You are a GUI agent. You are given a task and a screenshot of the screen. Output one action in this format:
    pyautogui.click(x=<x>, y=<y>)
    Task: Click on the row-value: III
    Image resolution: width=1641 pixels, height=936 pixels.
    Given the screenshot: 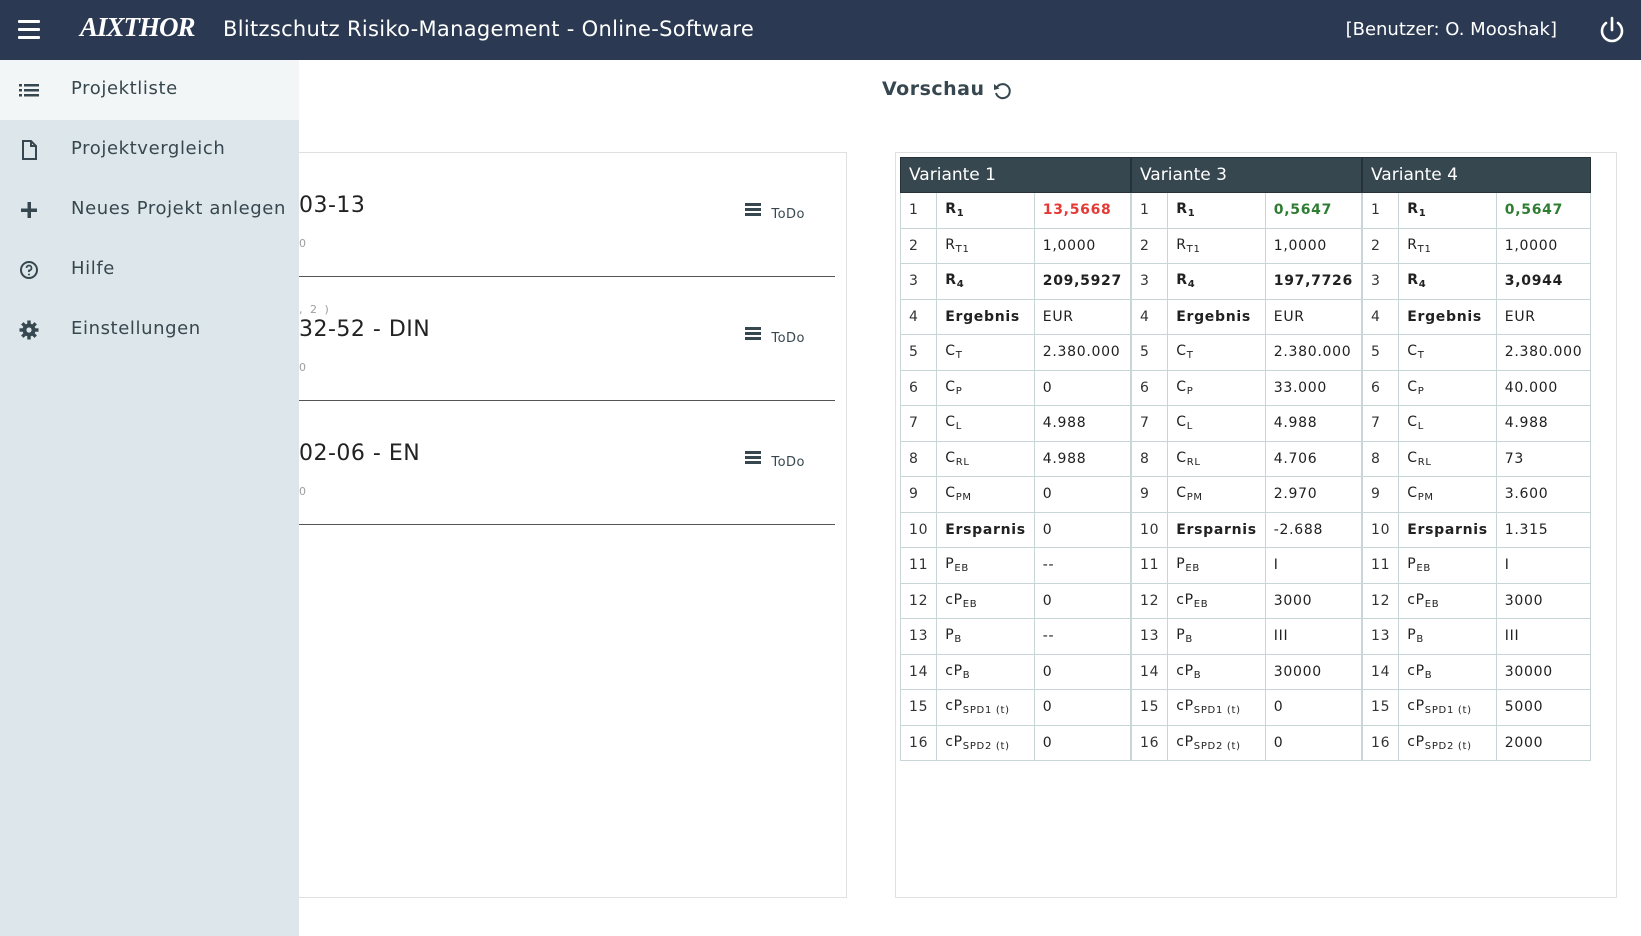 What is the action you would take?
    pyautogui.click(x=1543, y=636)
    